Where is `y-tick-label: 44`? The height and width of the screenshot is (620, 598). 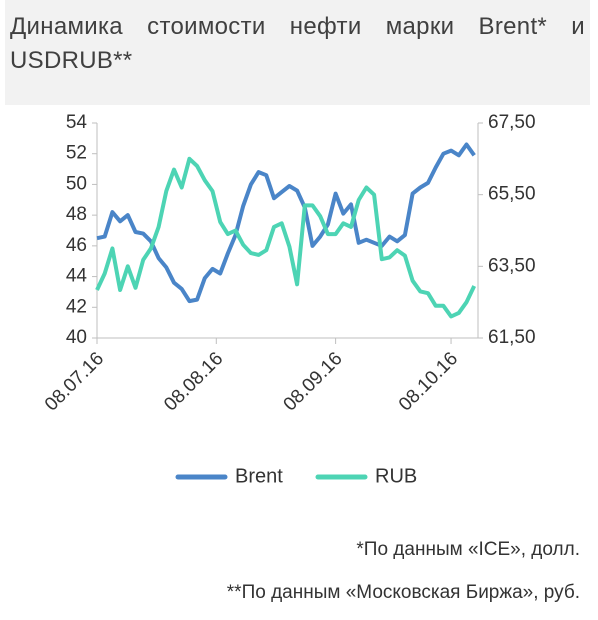 y-tick-label: 44 is located at coordinates (77, 276).